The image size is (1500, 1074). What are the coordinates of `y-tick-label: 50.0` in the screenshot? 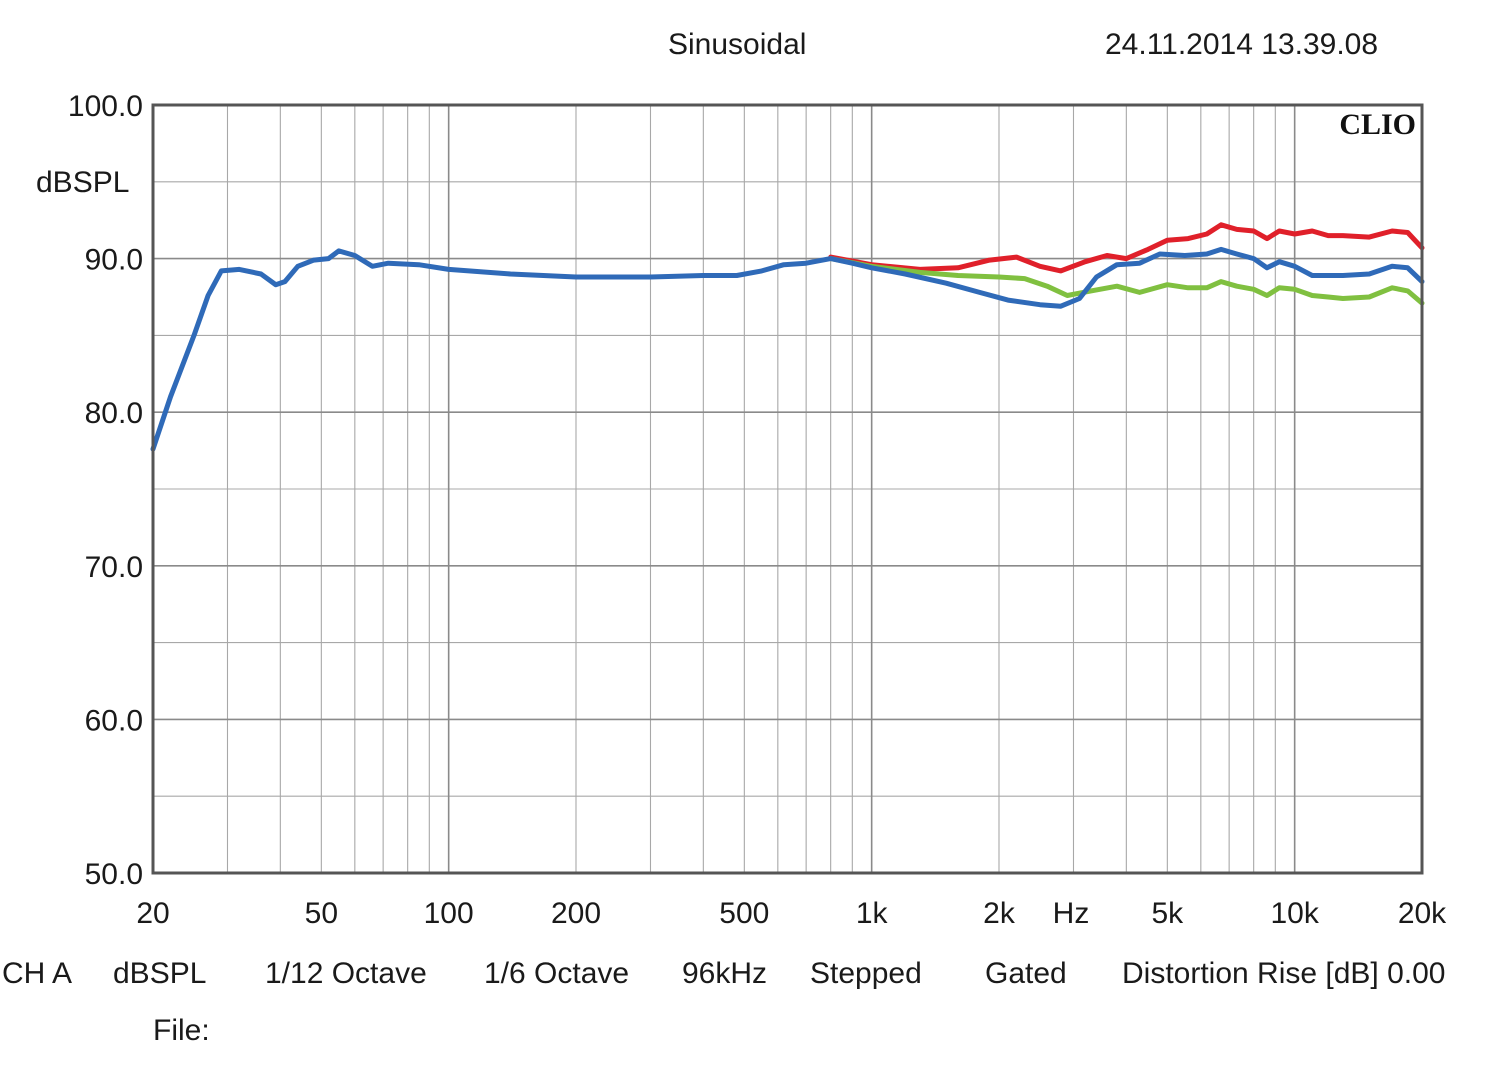 It's located at (114, 874).